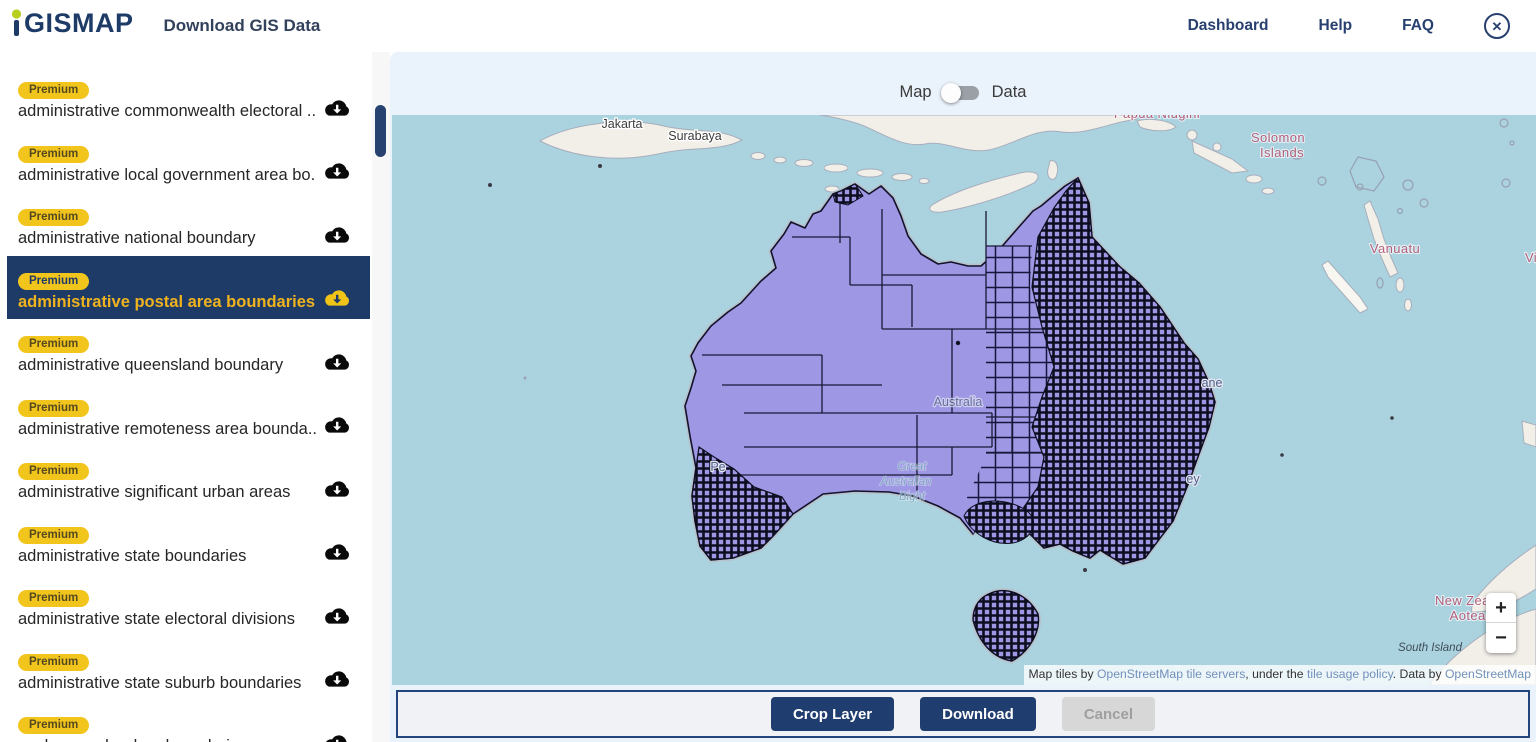 The height and width of the screenshot is (742, 1536). Describe the element at coordinates (1062, 674) in the screenshot. I see `attribution-text: Map tiles by` at that location.